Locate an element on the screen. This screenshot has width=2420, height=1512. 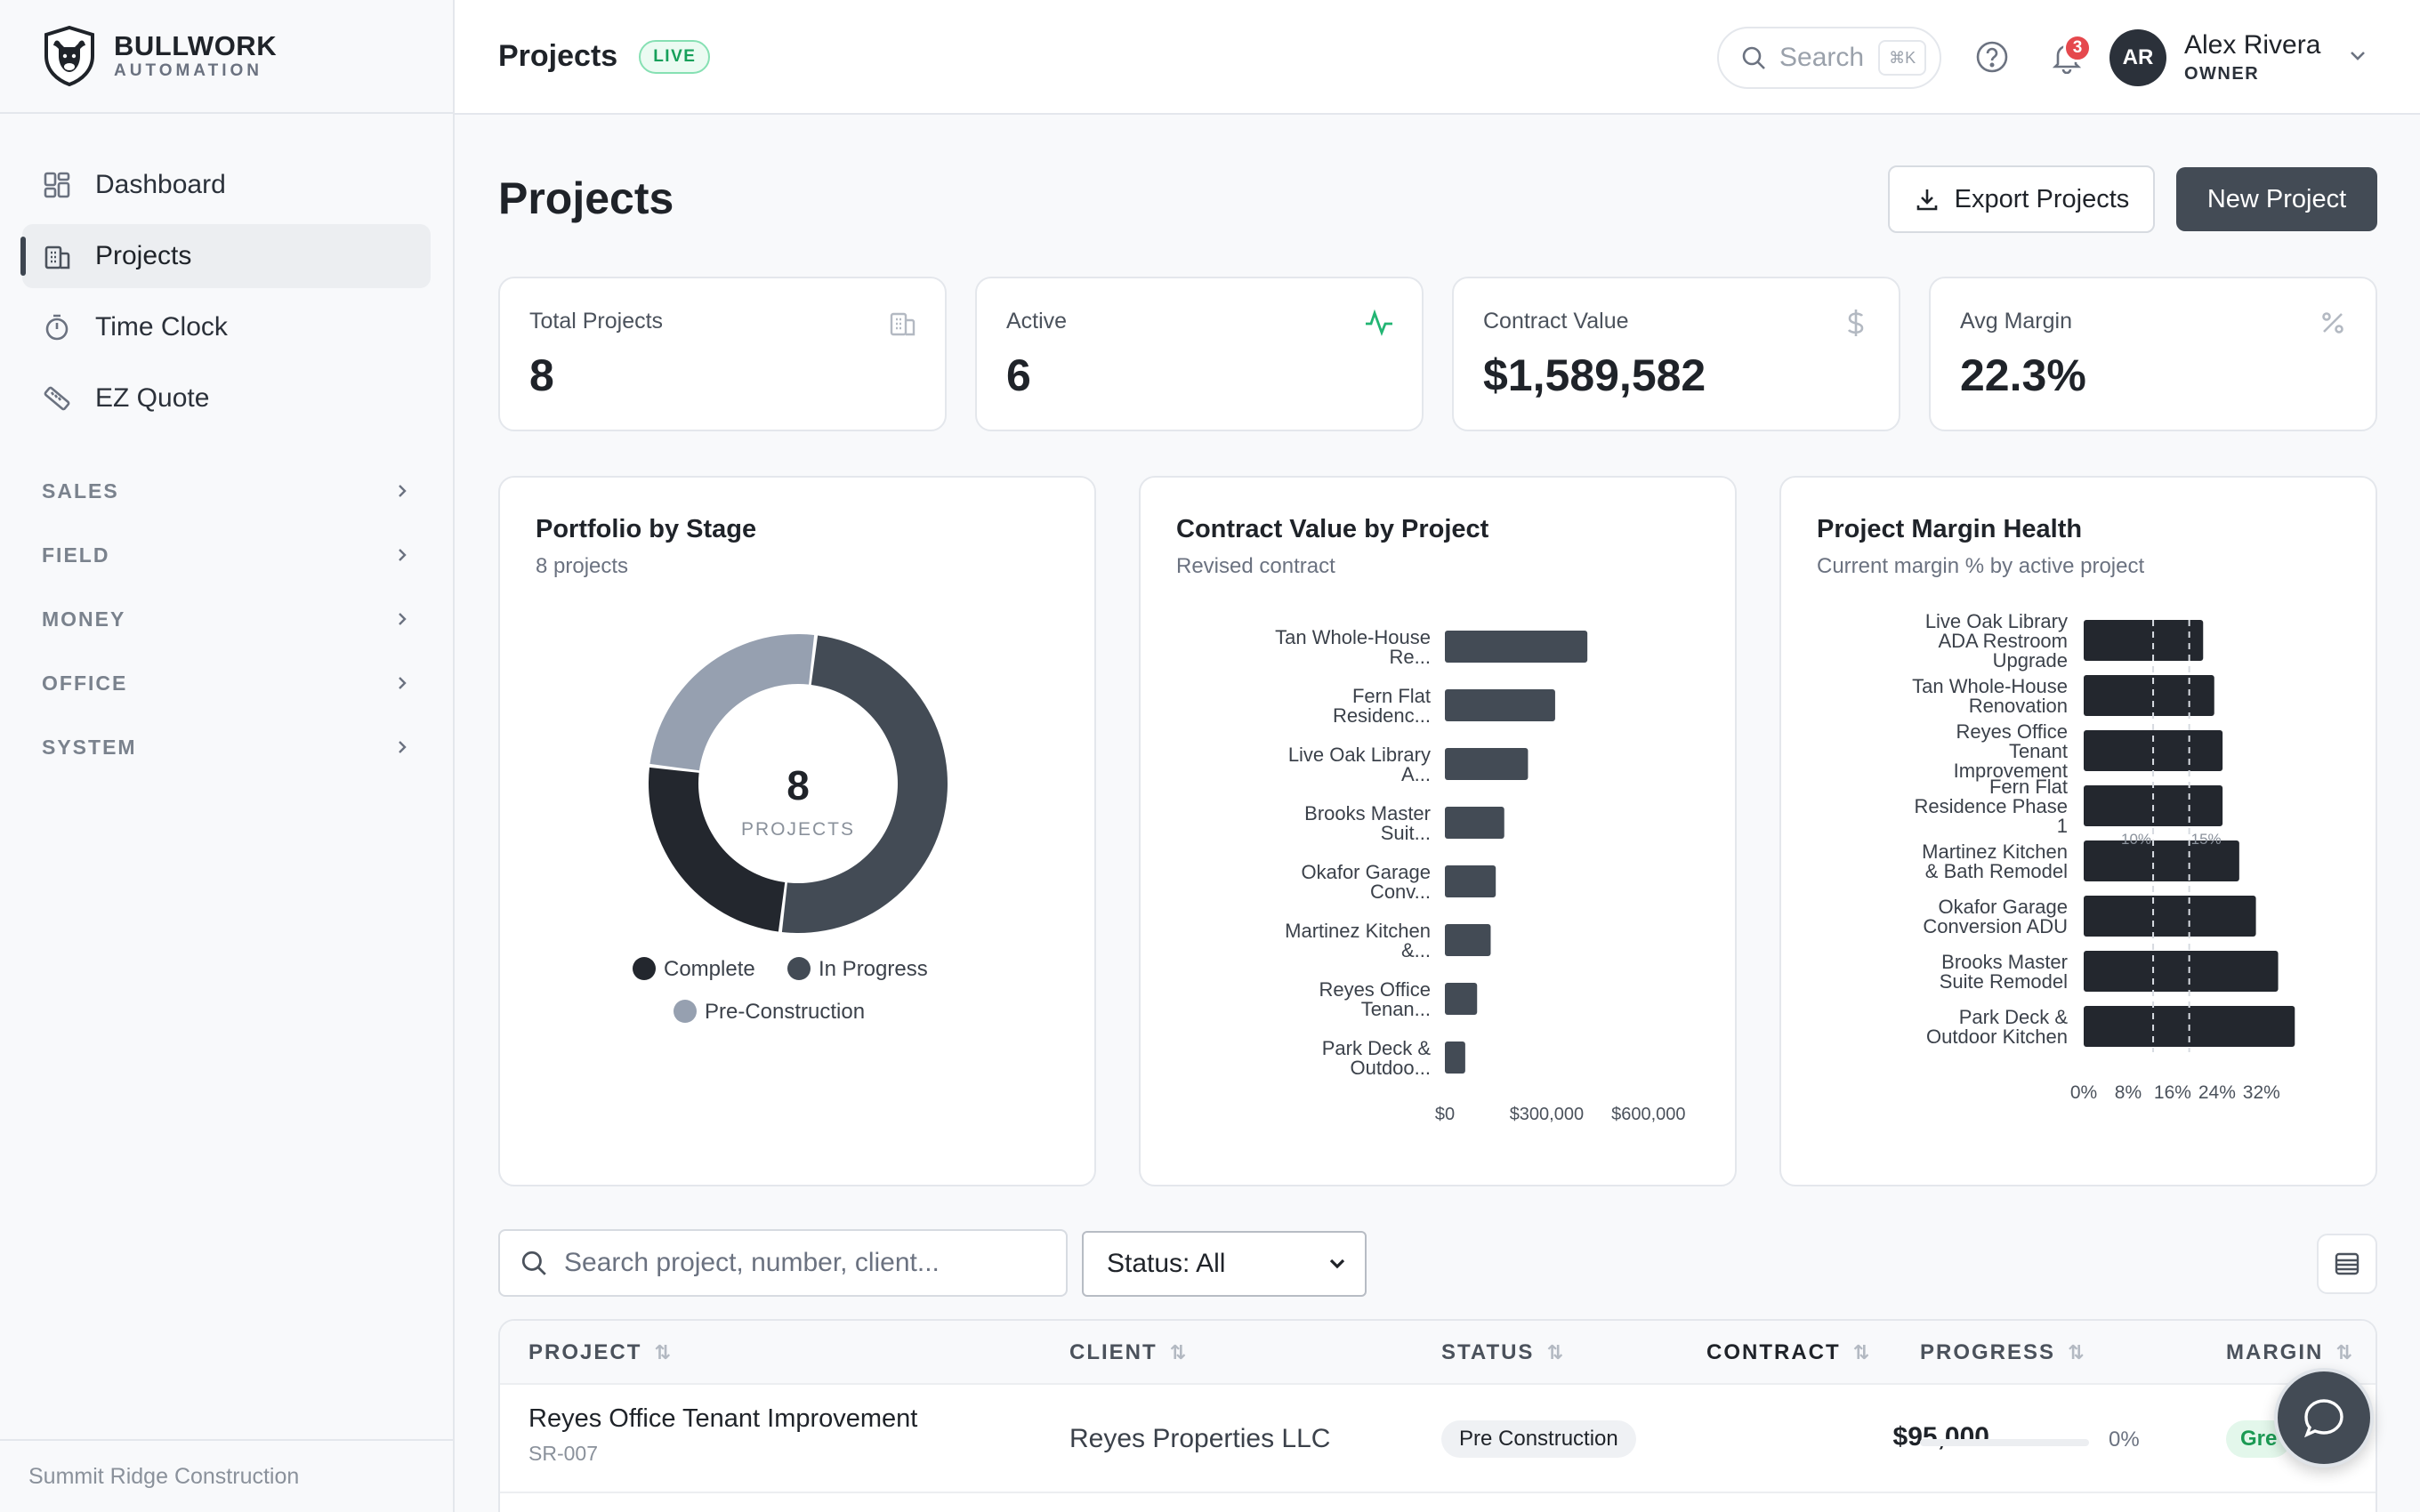
sidebar-group-office: OFFICE is located at coordinates (226, 683).